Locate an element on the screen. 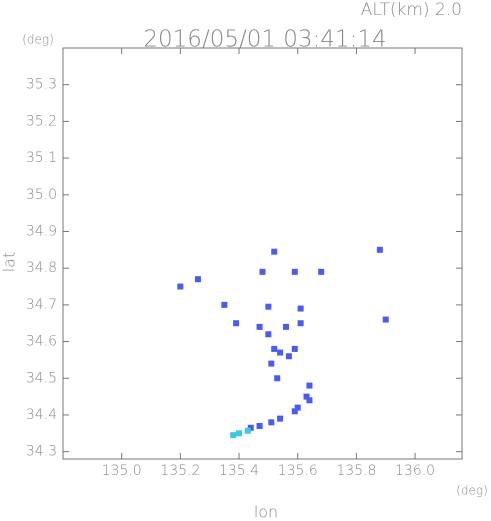 The width and height of the screenshot is (491, 521). x-tick-label: 135.4 is located at coordinates (239, 471).